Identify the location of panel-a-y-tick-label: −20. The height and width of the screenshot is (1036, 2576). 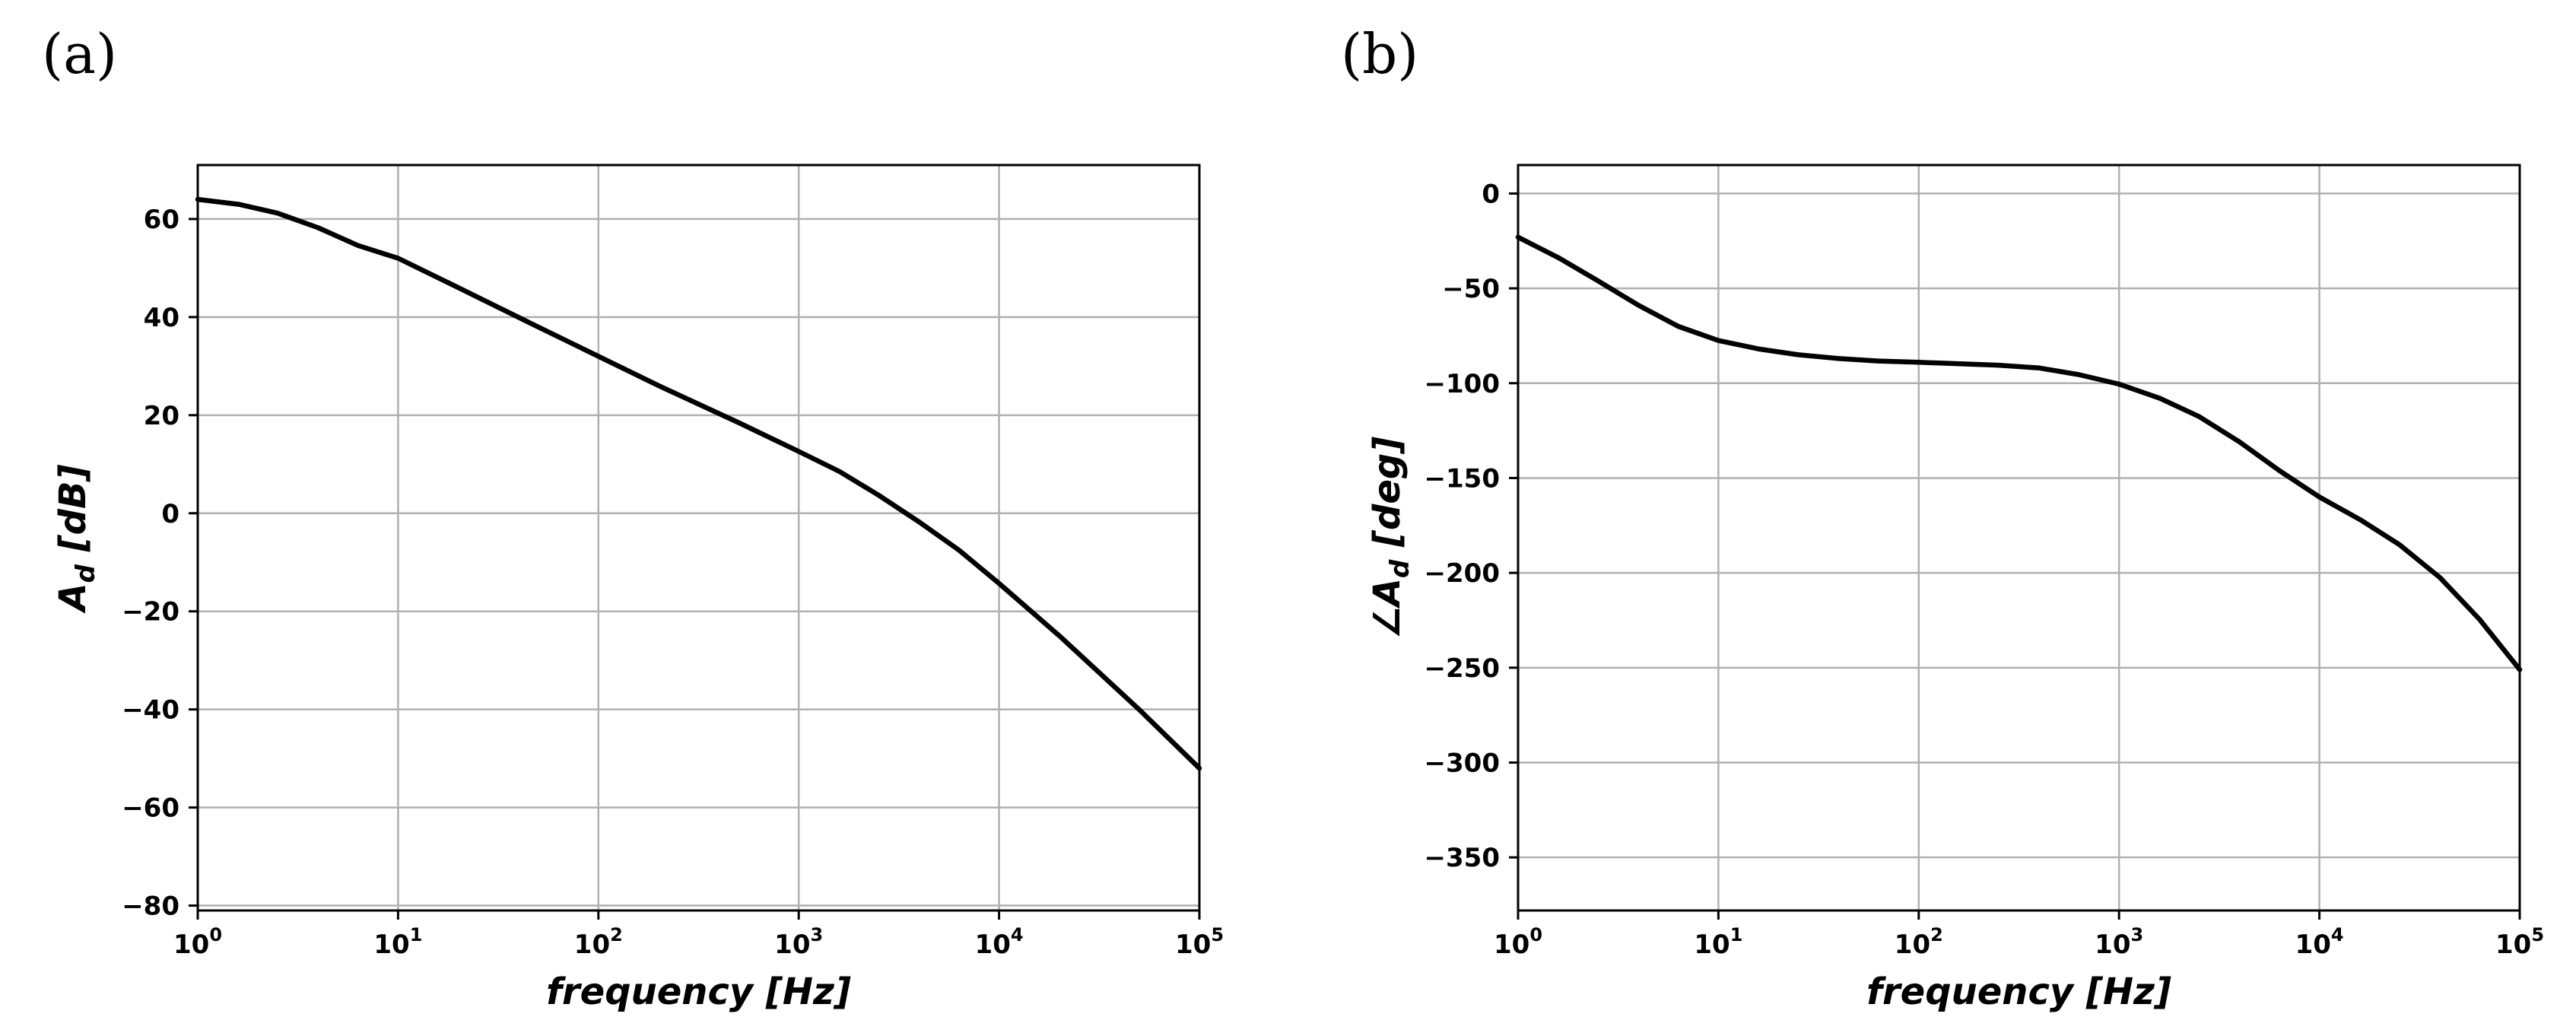
(150, 612).